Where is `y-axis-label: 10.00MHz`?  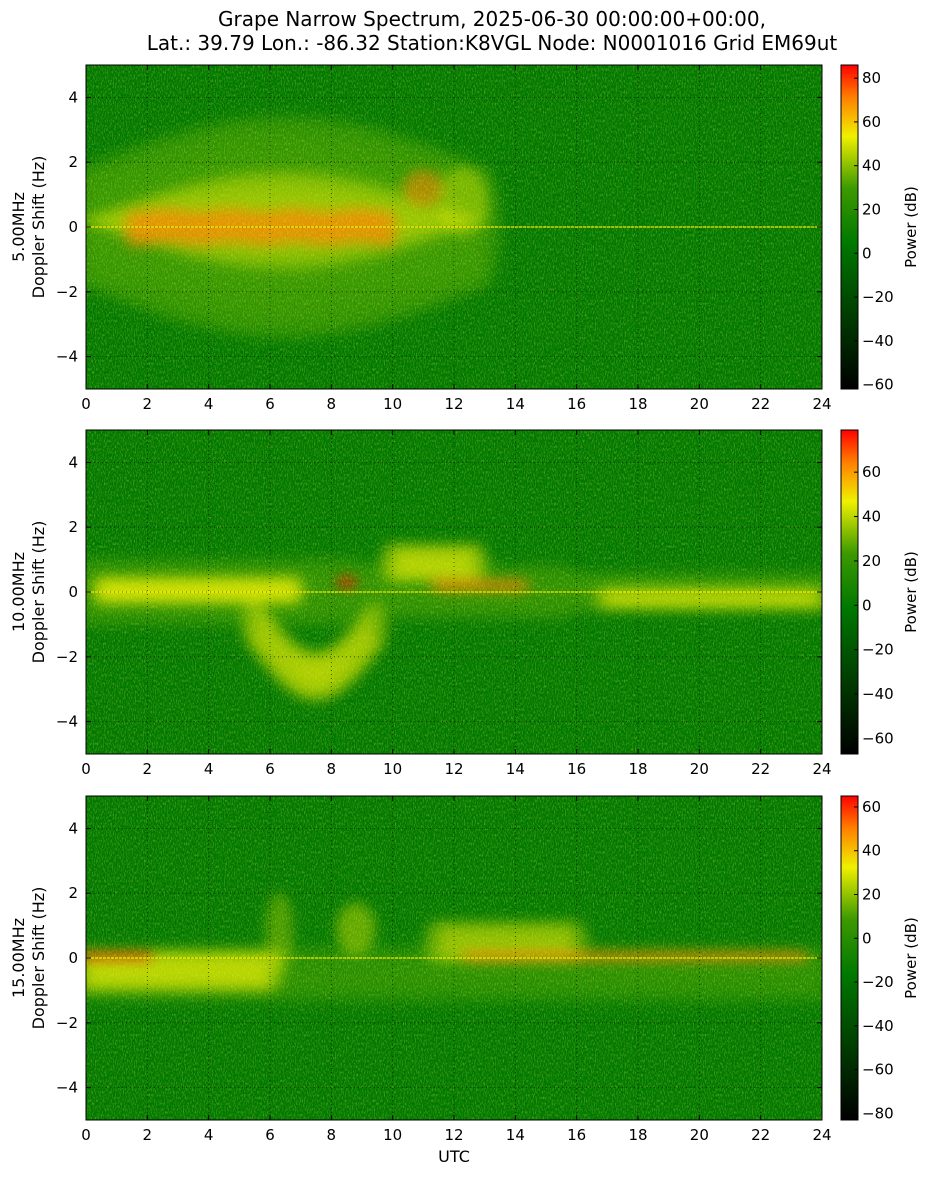 y-axis-label: 10.00MHz is located at coordinates (18, 592).